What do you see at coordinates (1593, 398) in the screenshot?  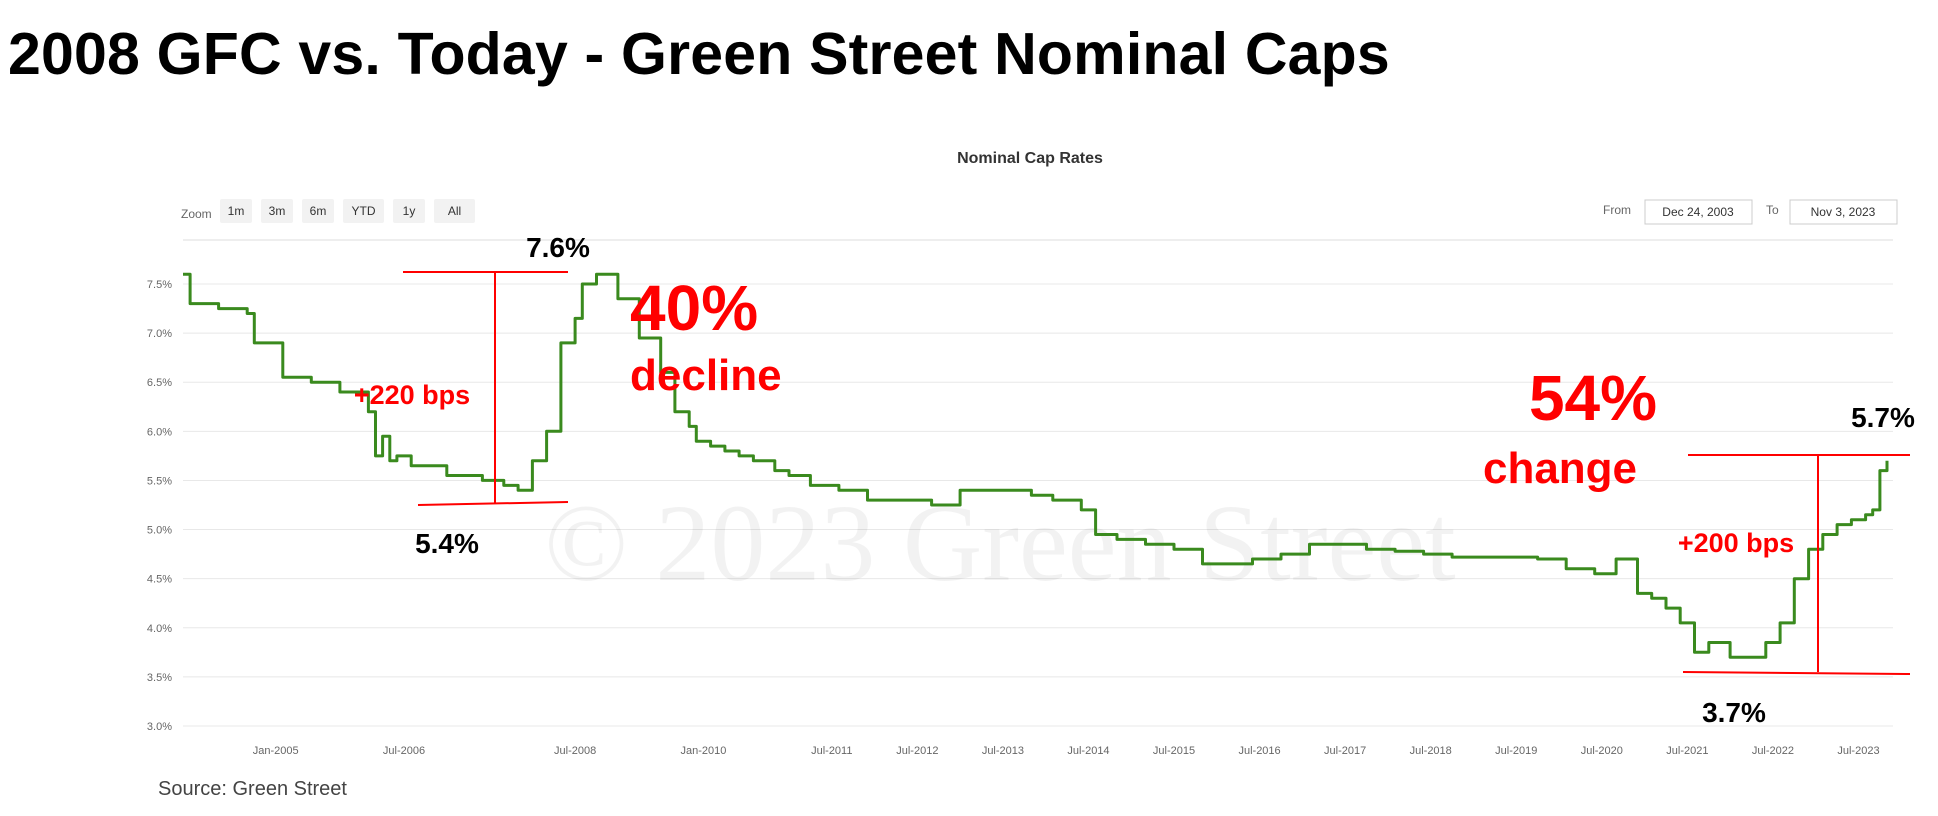 I see `change-pct-label: 54%` at bounding box center [1593, 398].